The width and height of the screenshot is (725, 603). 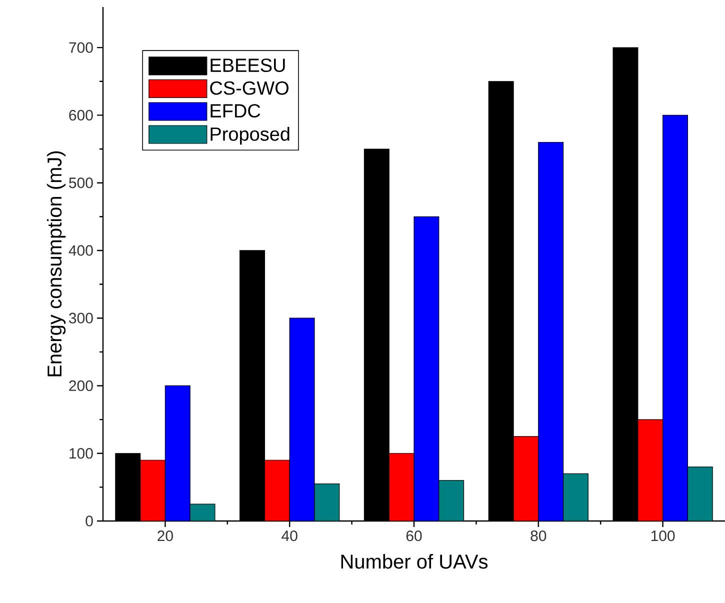 I want to click on y-tick-label: 100, so click(x=81, y=453).